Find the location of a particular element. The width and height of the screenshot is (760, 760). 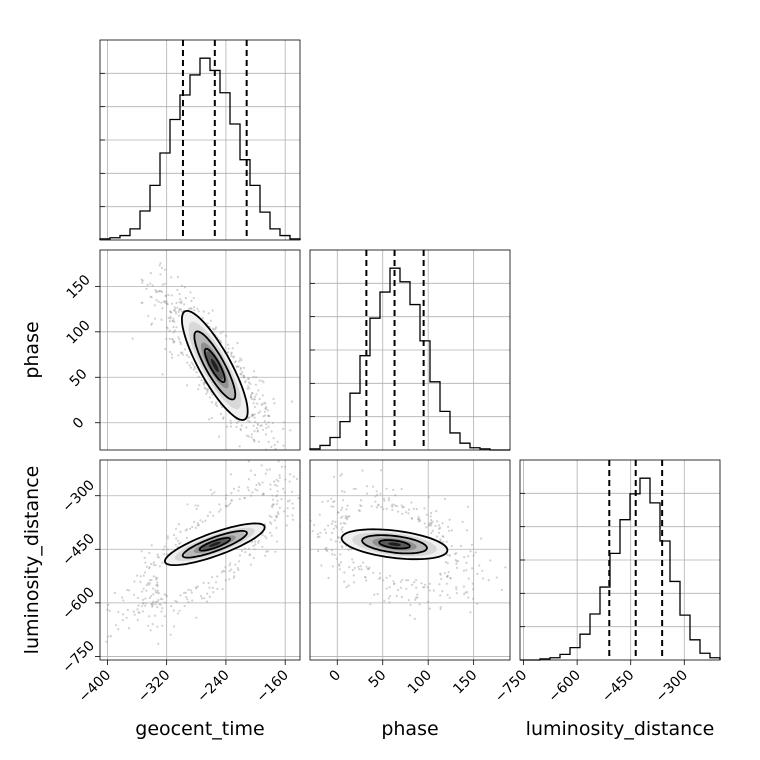

x-axis-luminosity_distance: −750 −600 −450 −300 luminosity_distance is located at coordinates (603, 700).